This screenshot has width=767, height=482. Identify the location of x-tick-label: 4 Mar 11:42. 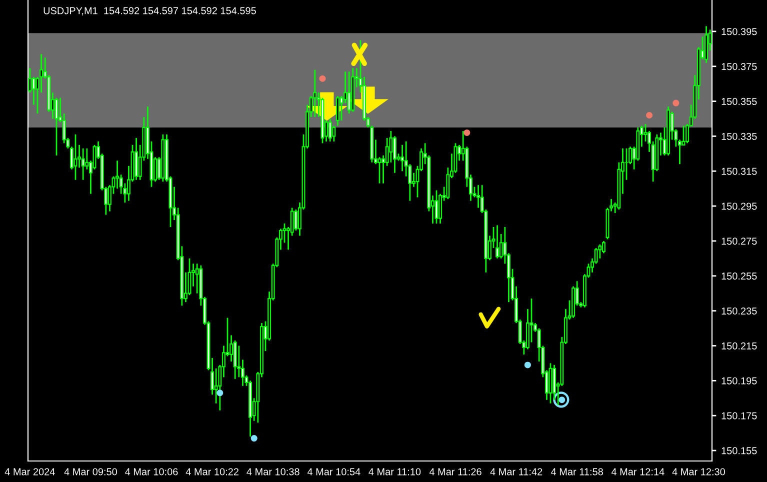
(516, 472).